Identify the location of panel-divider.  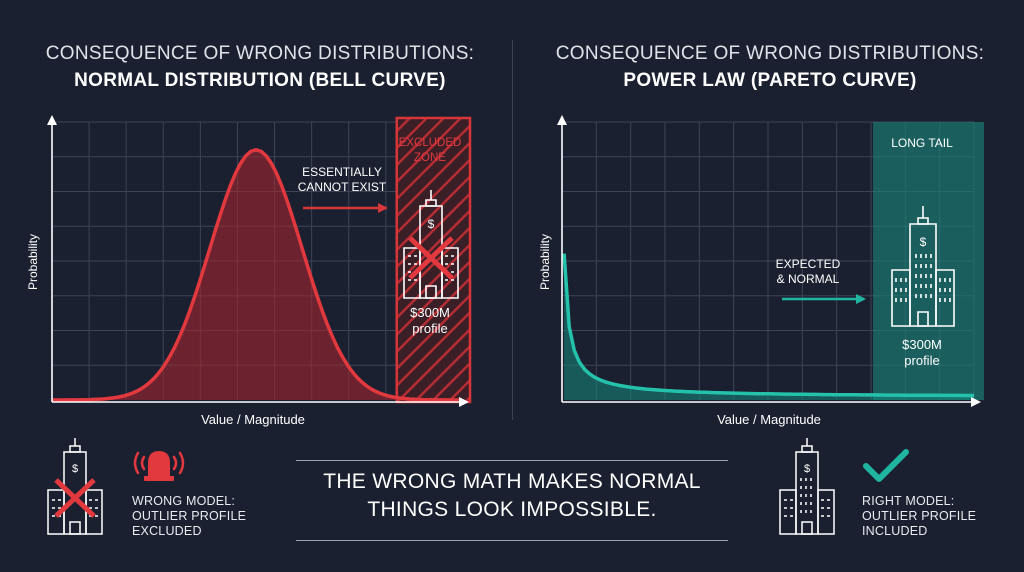
(512, 230).